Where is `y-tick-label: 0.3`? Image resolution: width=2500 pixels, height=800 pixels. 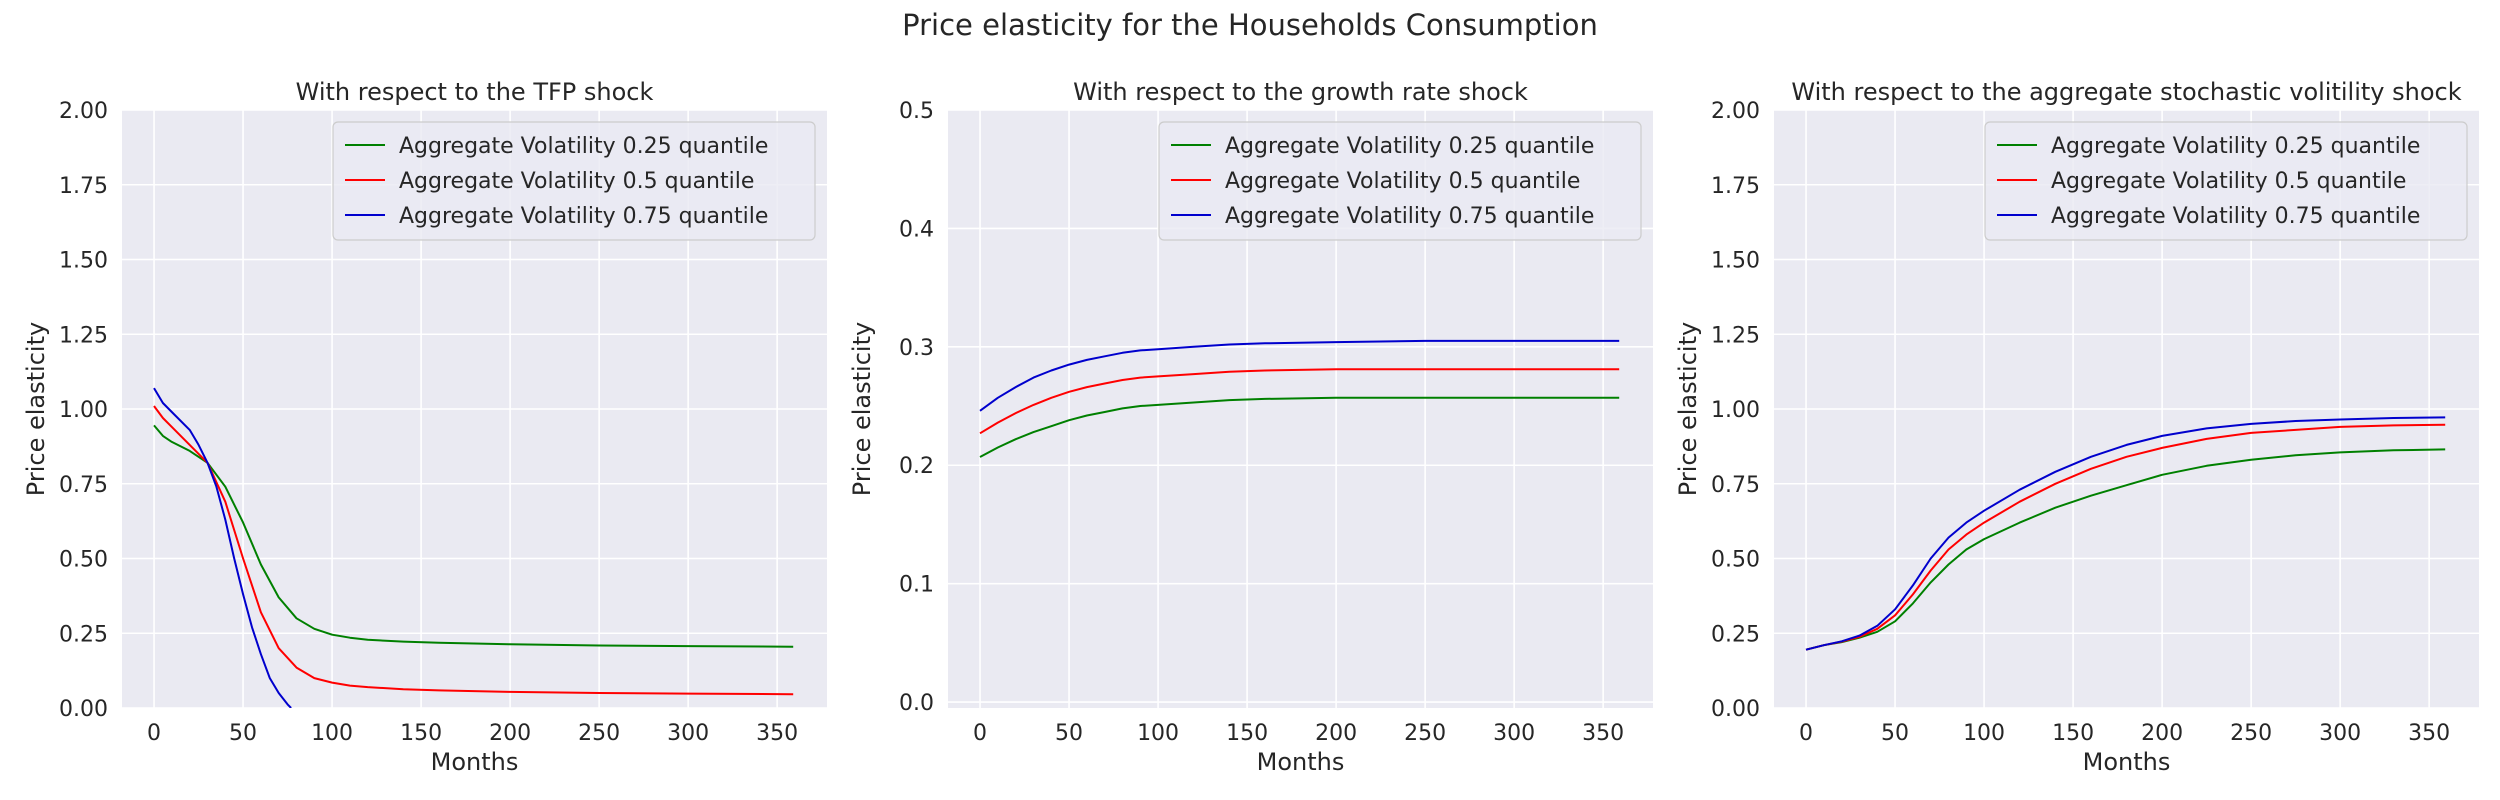
y-tick-label: 0.3 is located at coordinates (916, 348).